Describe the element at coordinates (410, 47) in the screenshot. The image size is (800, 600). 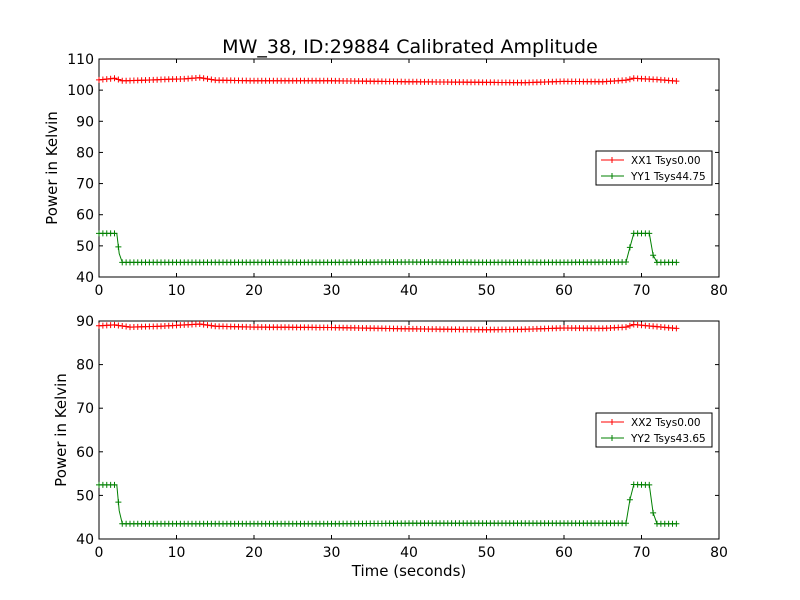
I see `figure-title: MW_38, ID:29884 Calibrated Amplitude` at that location.